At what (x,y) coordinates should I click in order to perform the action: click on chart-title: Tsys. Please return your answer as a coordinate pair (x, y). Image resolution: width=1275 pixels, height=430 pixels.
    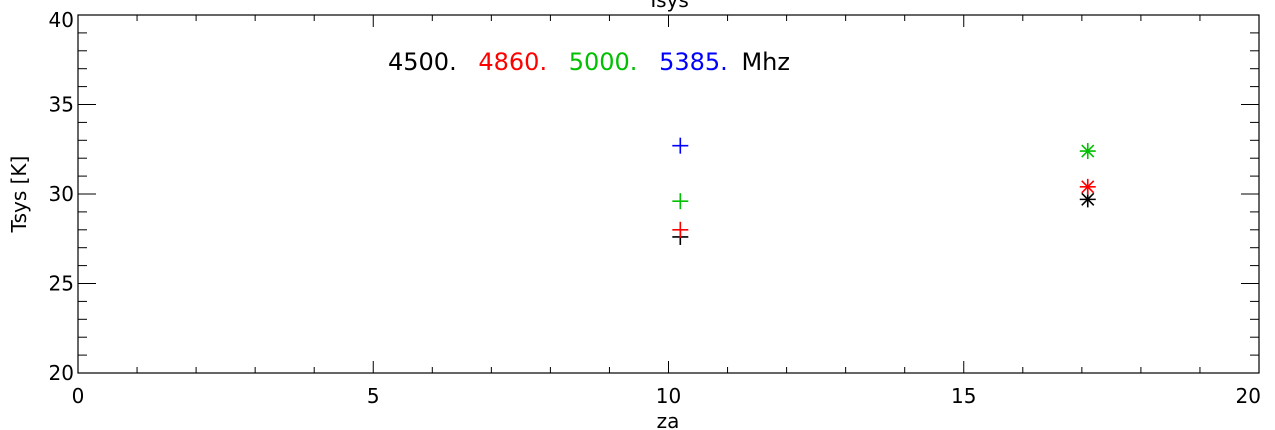
    Looking at the image, I should click on (667, 6).